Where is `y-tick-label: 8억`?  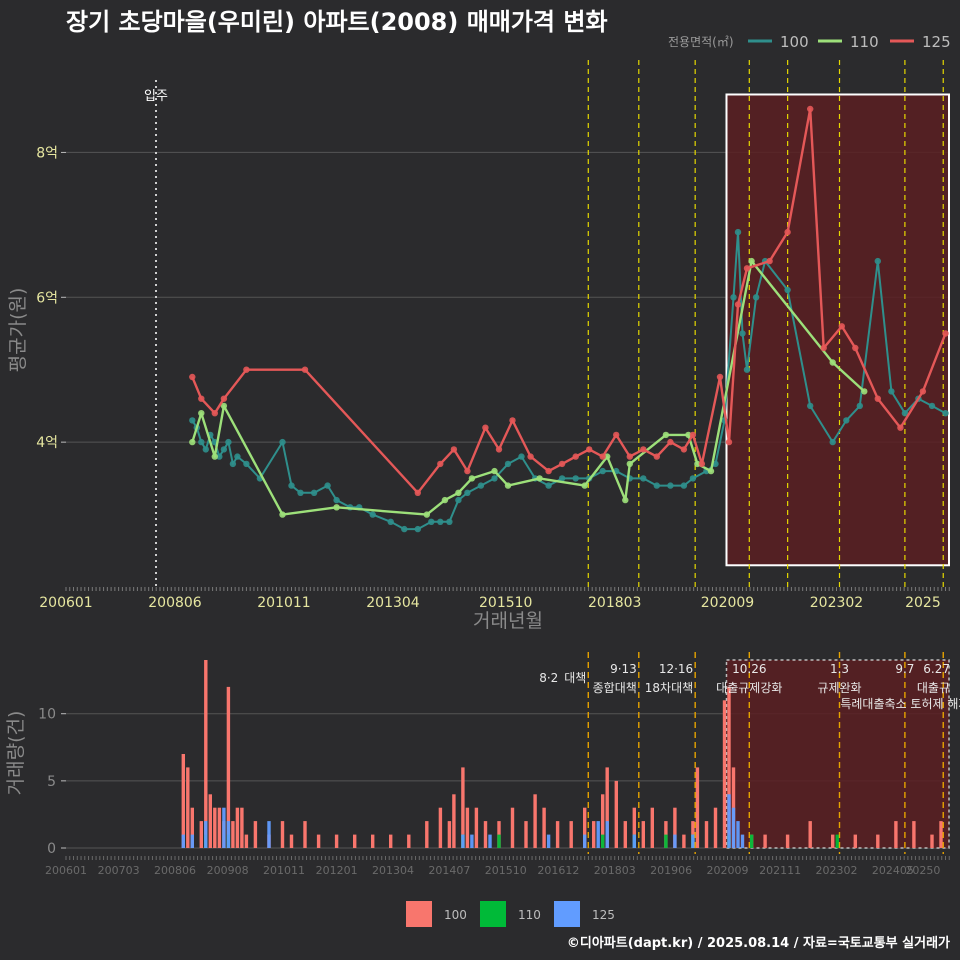
y-tick-label: 8억 is located at coordinates (47, 153).